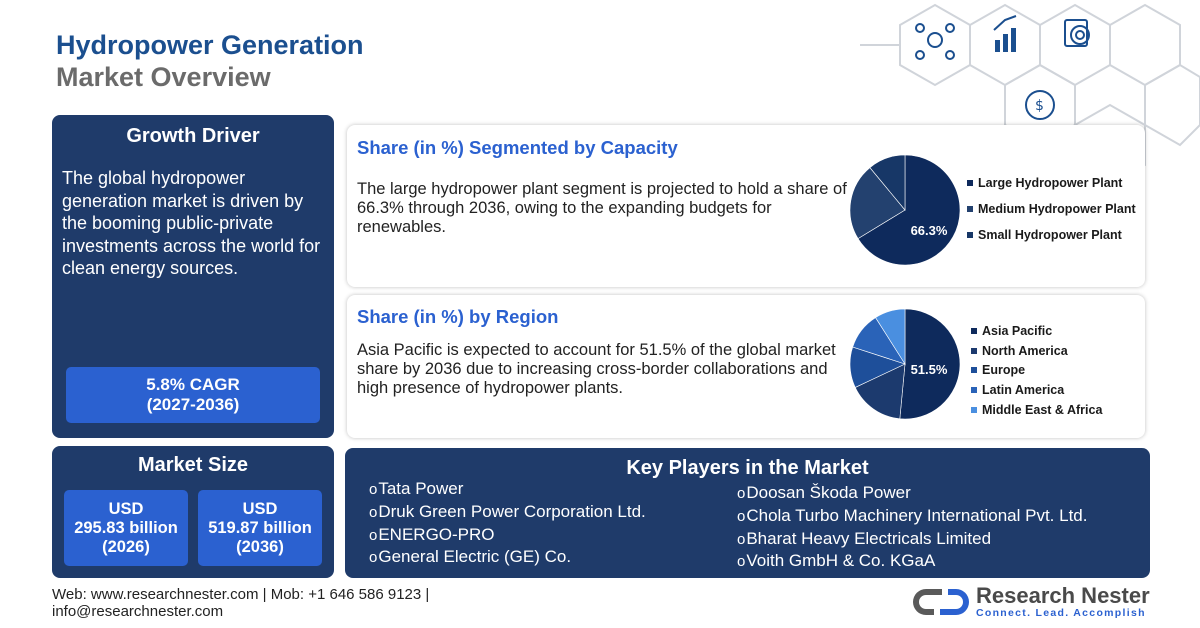 This screenshot has width=1200, height=628. I want to click on footer-email: info@researchnester.com, so click(138, 611).